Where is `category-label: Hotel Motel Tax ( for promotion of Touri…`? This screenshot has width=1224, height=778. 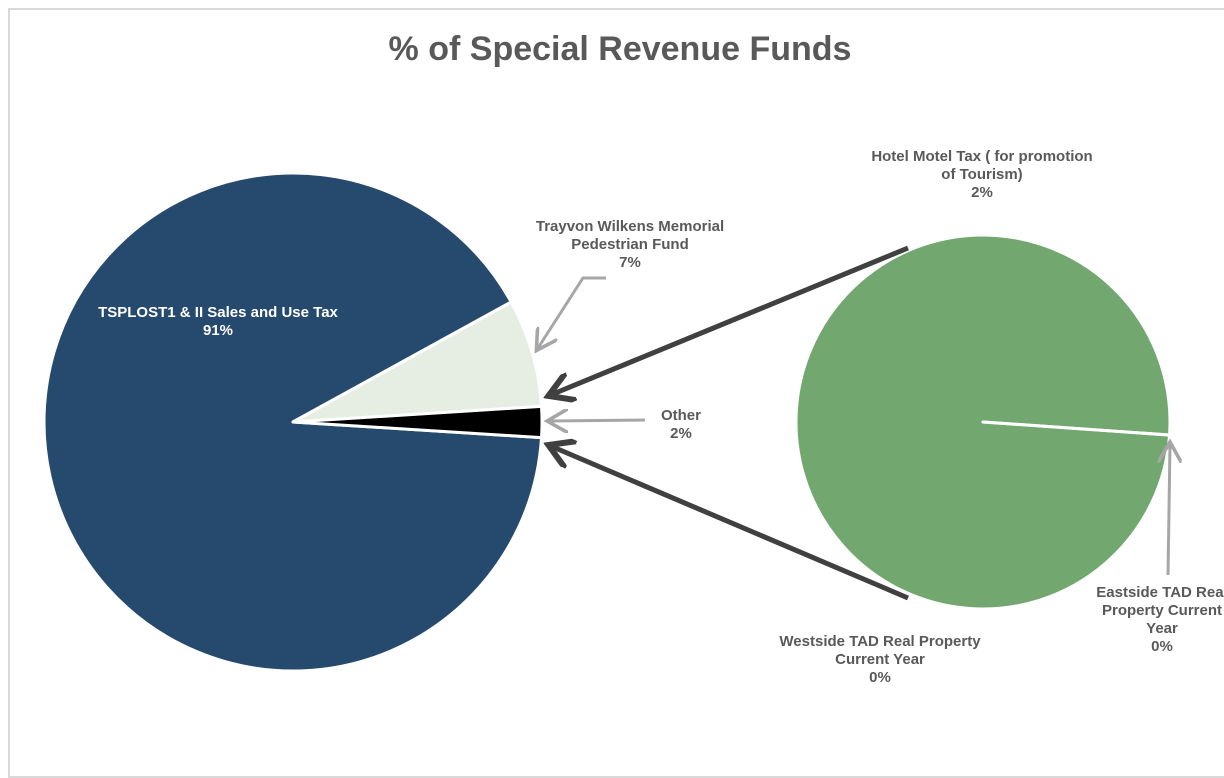 category-label: Hotel Motel Tax ( for promotion of Touri… is located at coordinates (982, 165).